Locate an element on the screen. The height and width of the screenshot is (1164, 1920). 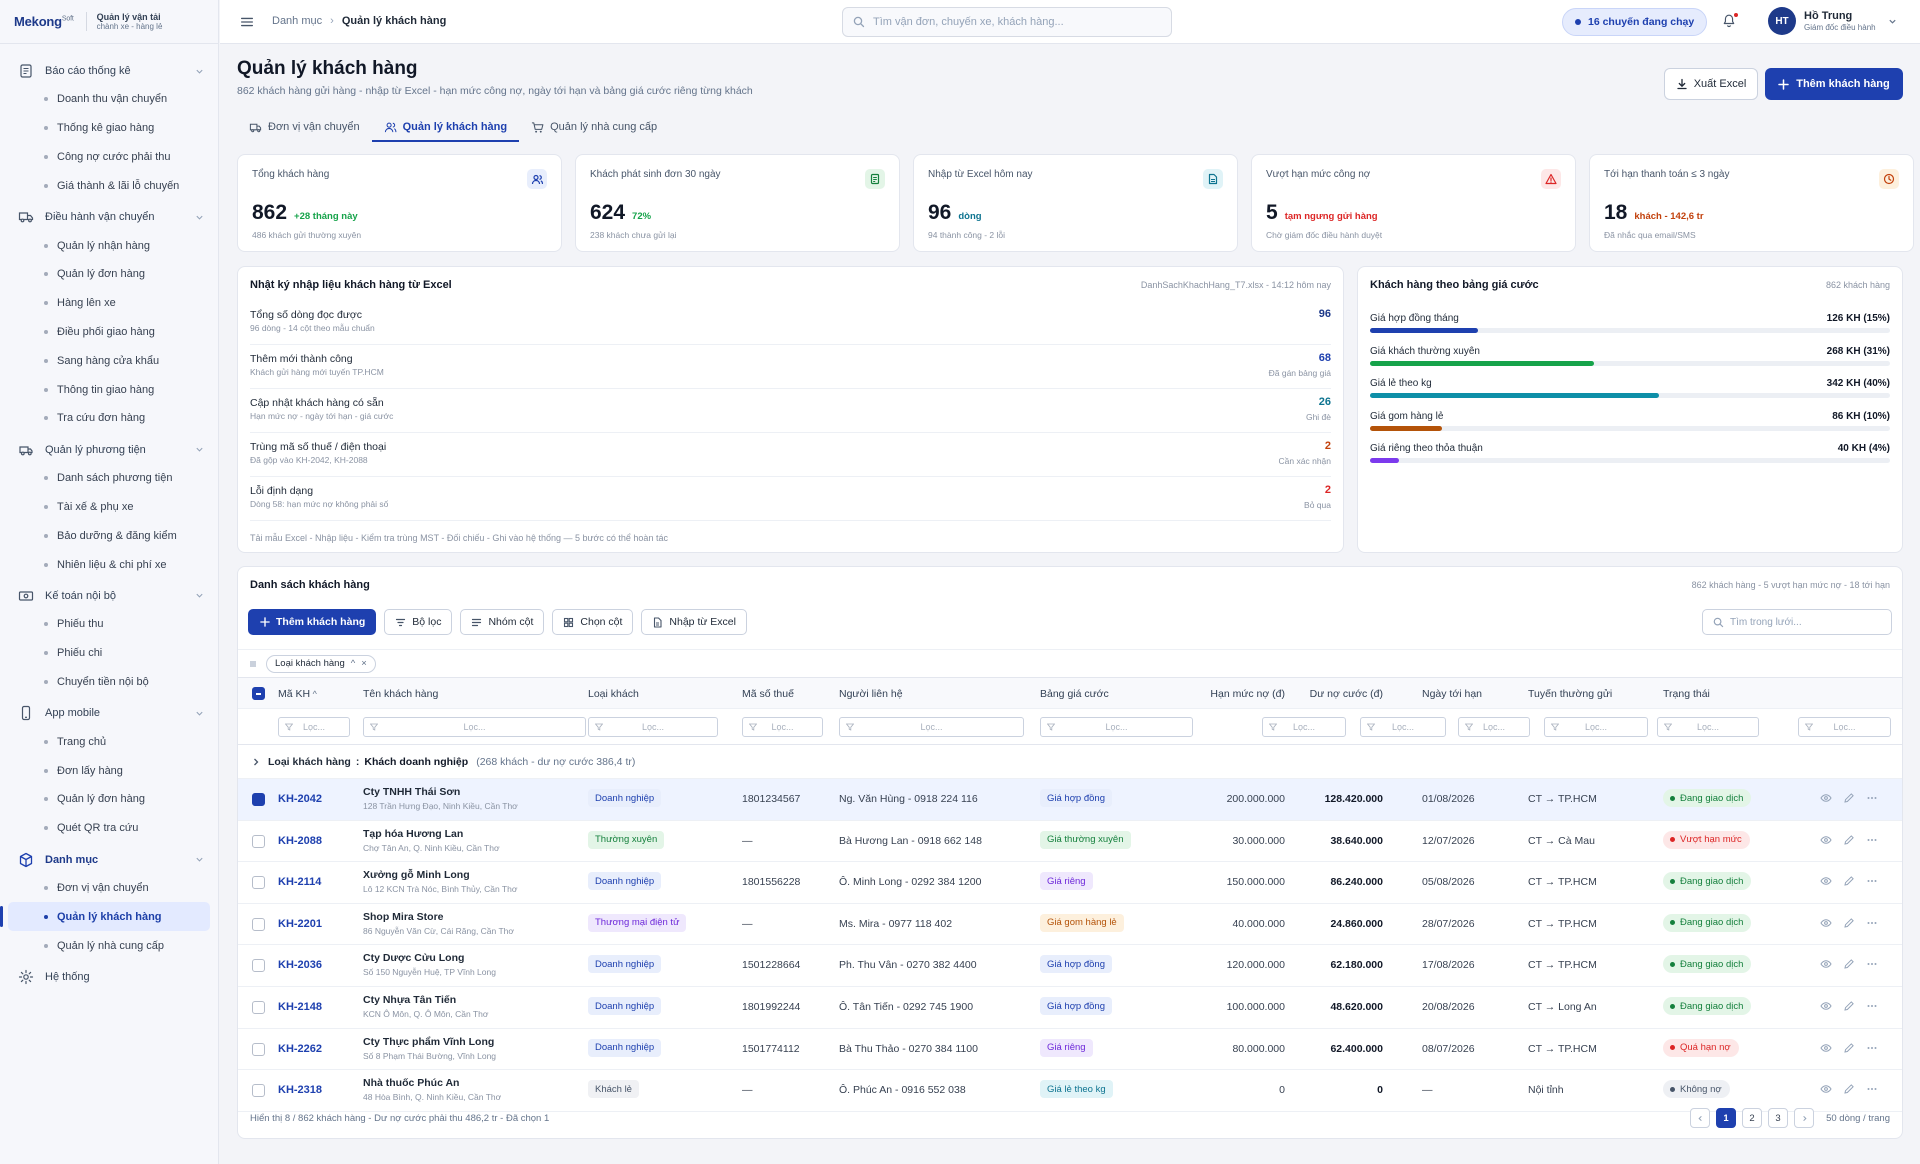
customer-code: KH-2042 is located at coordinates (300, 799).